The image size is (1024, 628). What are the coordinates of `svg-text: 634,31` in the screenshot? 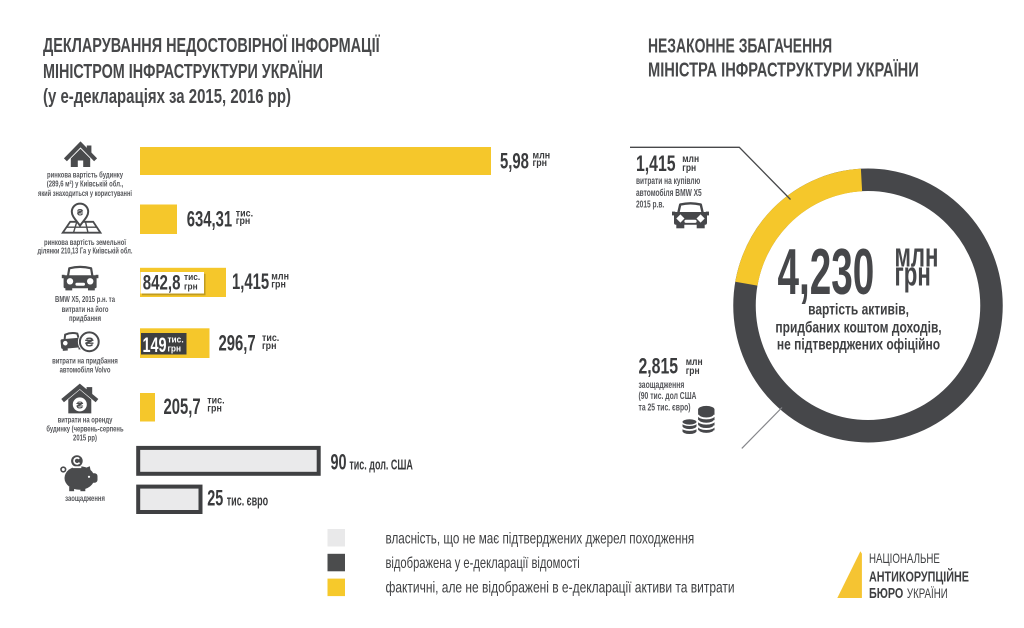 It's located at (210, 220).